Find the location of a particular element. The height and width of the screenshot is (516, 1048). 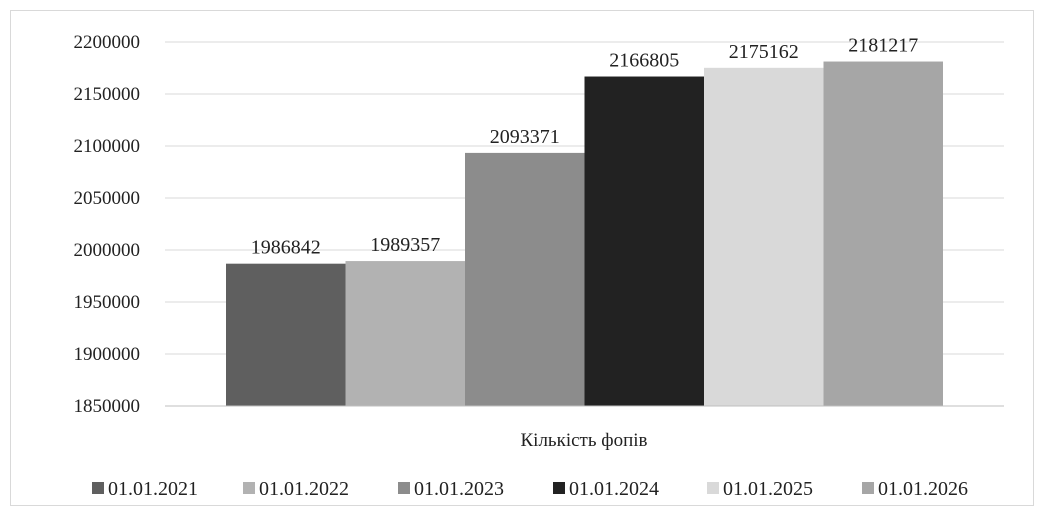

bar-01.01.2025 is located at coordinates (764, 237).